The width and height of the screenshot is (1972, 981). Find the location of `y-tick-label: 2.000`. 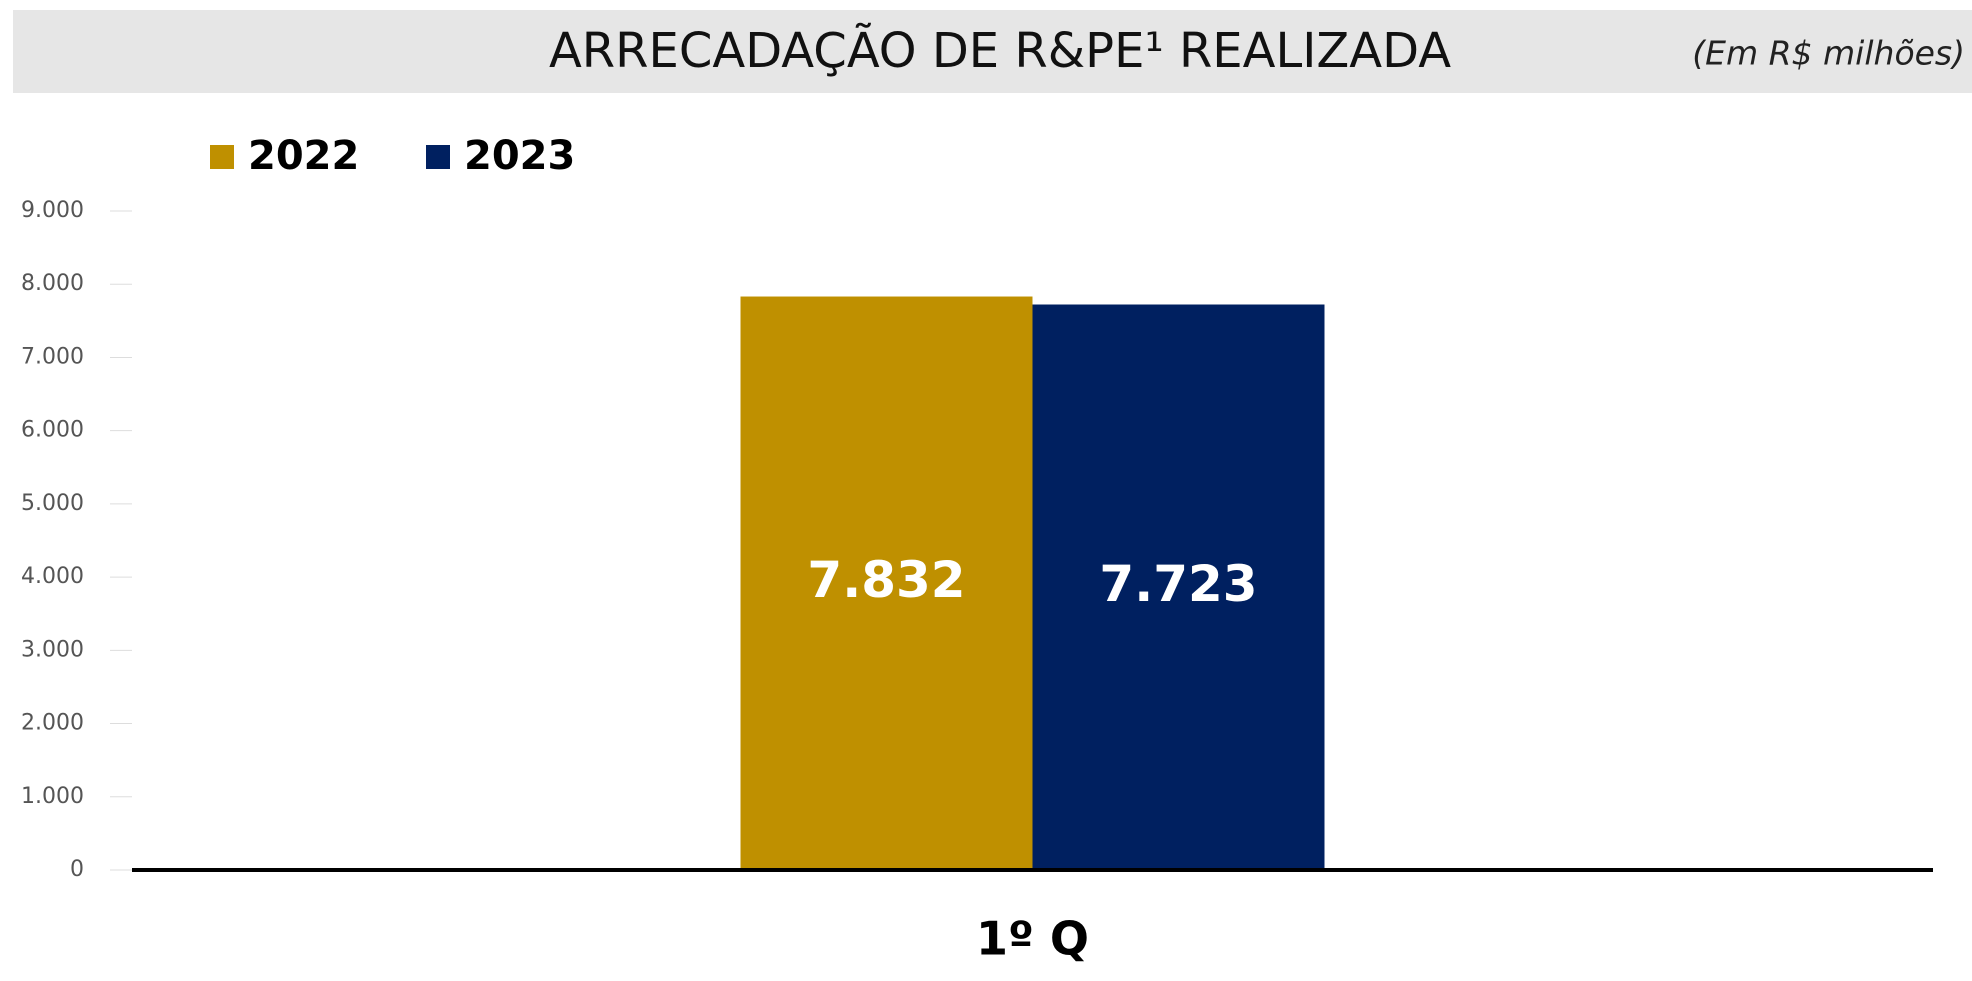

y-tick-label: 2.000 is located at coordinates (52, 723).